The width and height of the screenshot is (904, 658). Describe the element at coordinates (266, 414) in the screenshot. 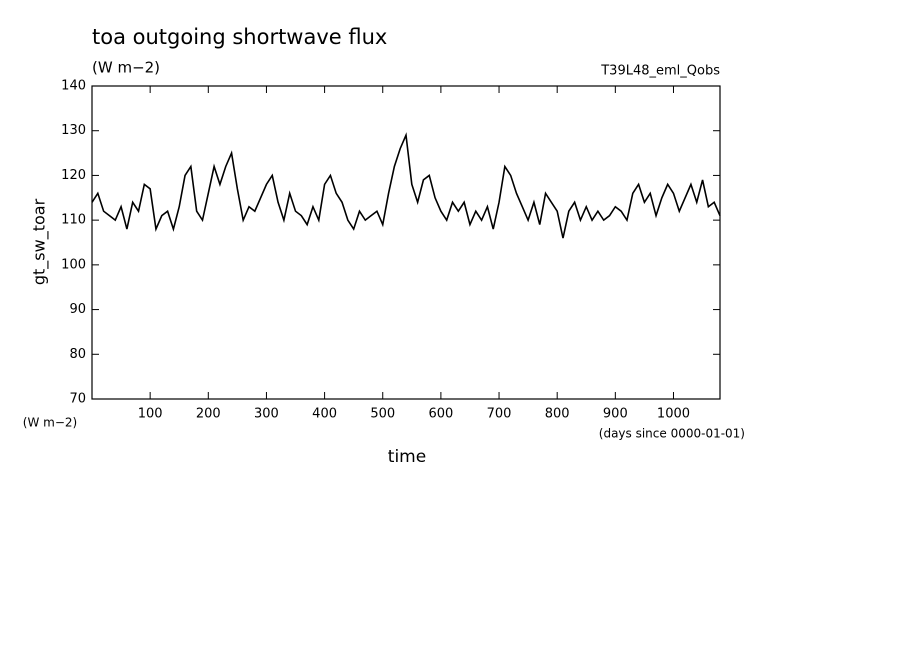

I see `x-tick-label: 300` at that location.